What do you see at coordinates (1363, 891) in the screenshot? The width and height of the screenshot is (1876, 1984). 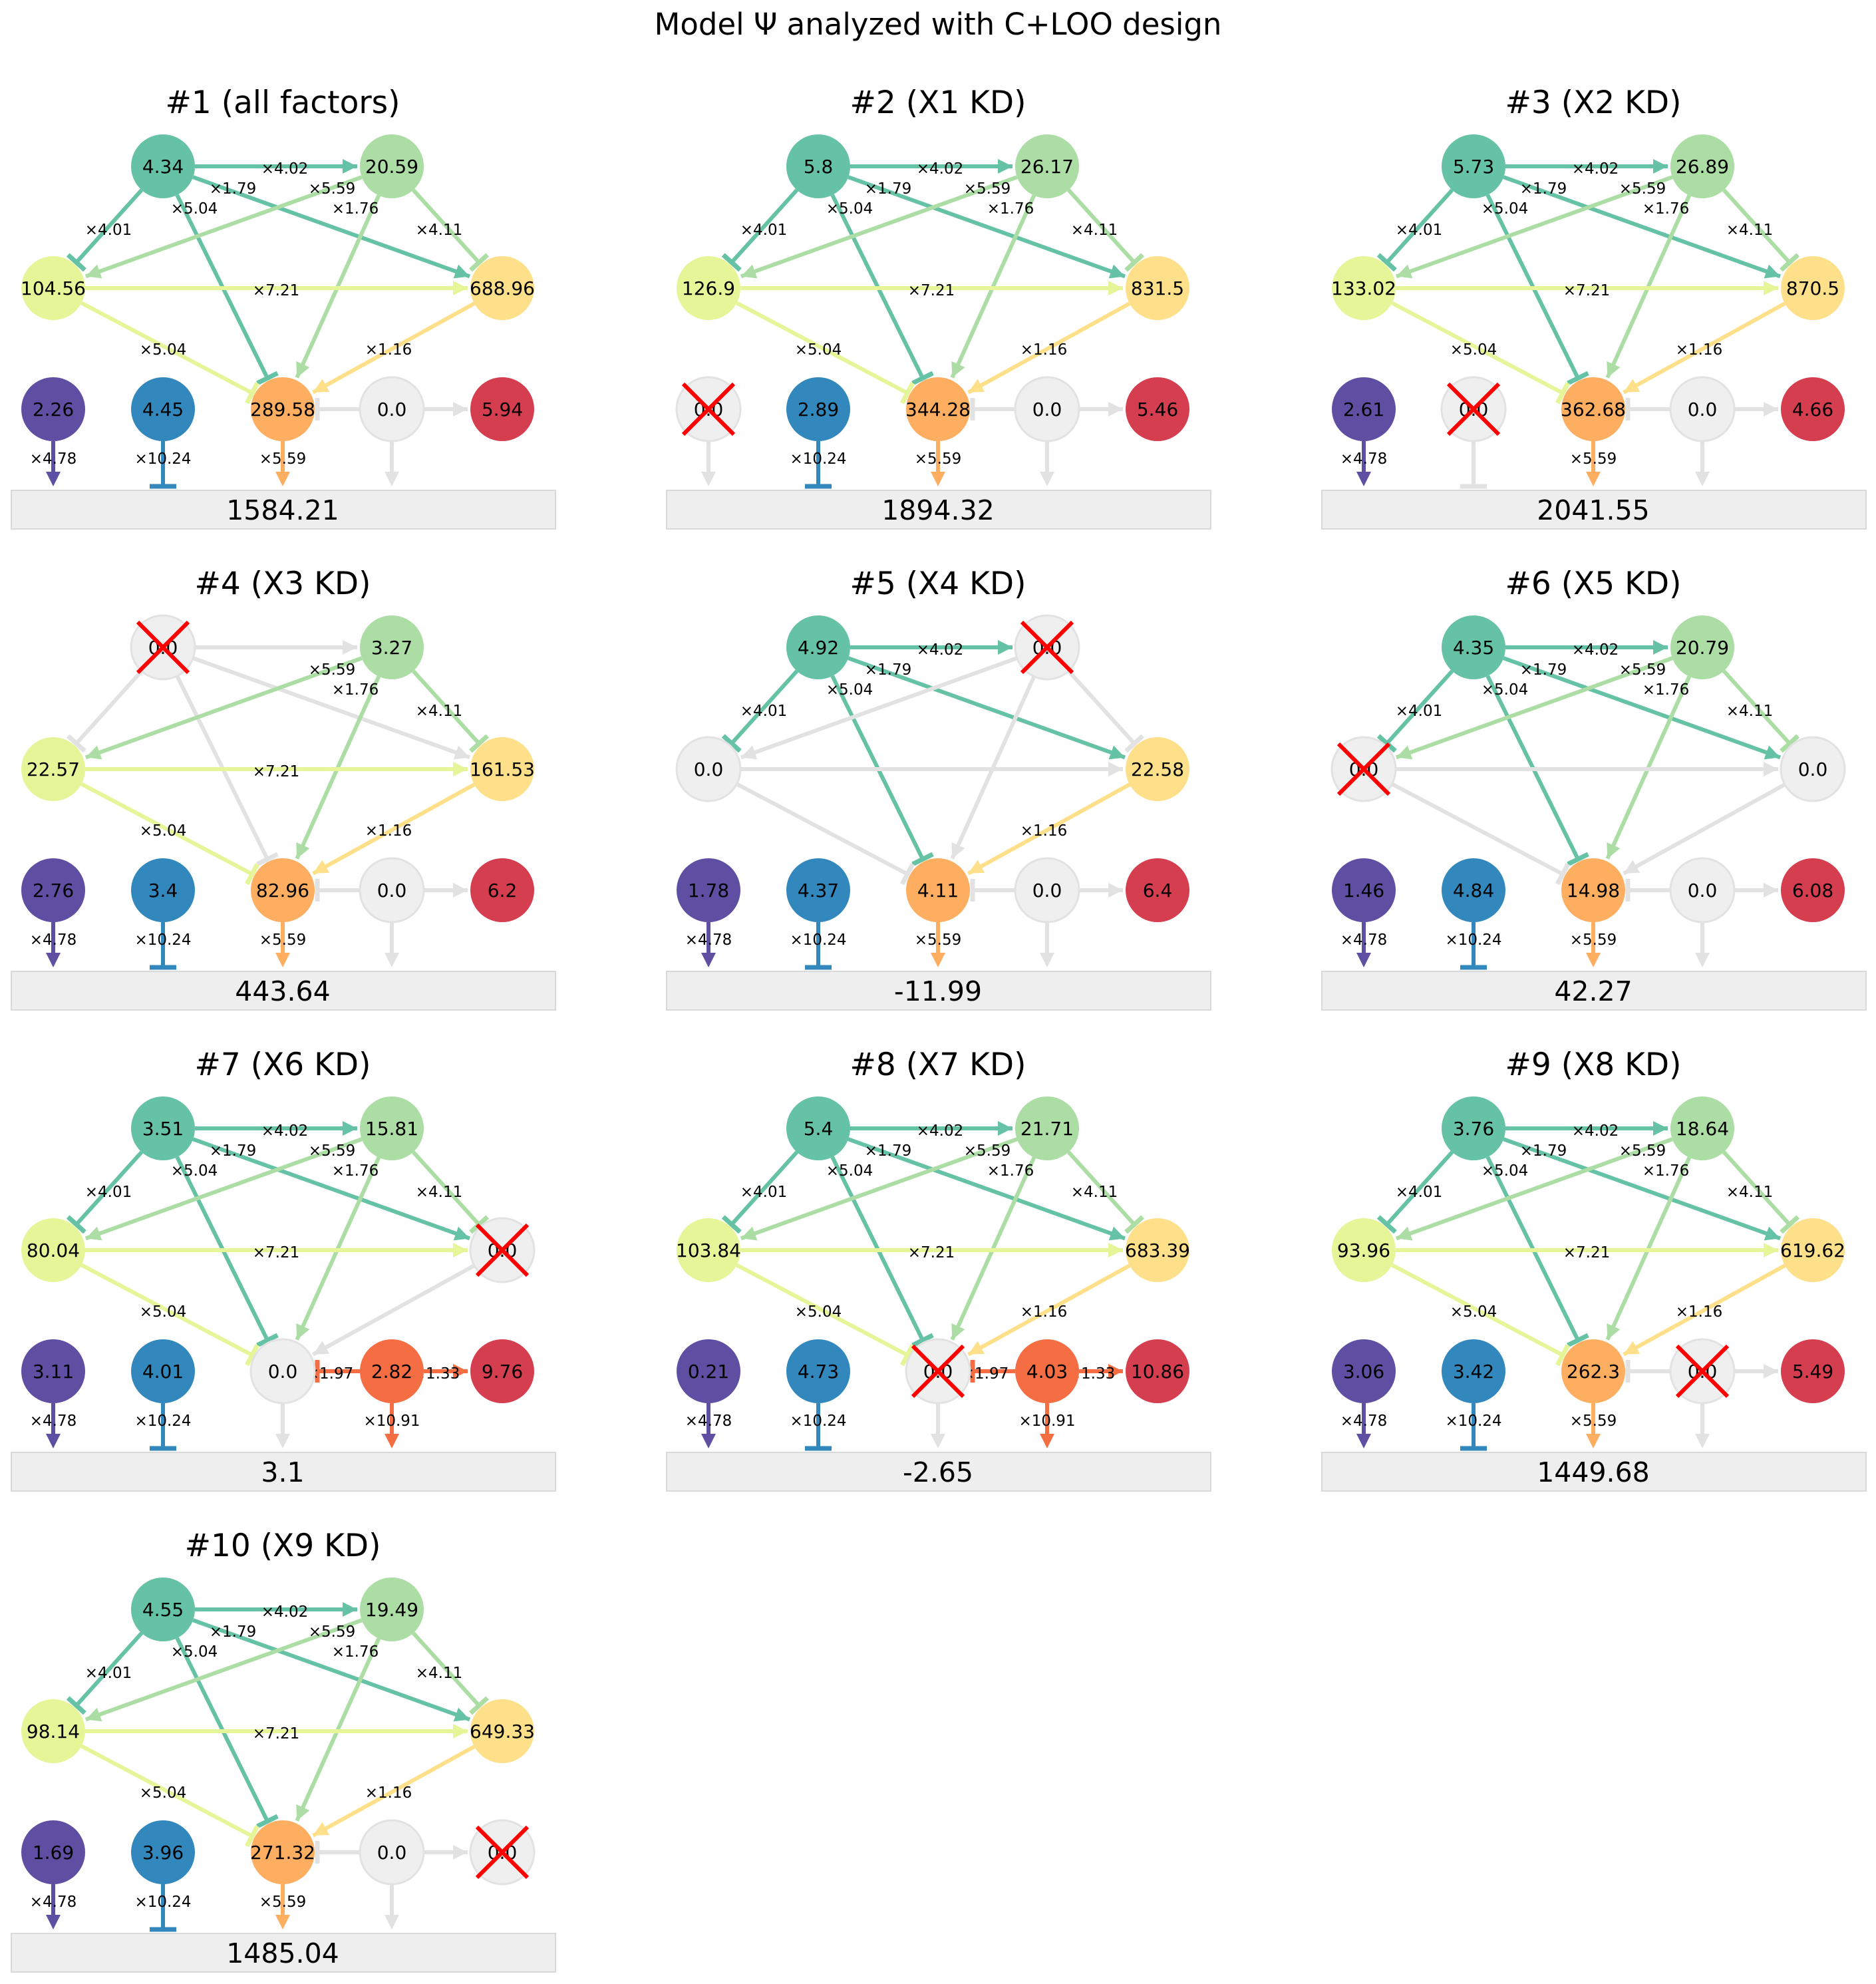 I see `node-value: 1.46` at bounding box center [1363, 891].